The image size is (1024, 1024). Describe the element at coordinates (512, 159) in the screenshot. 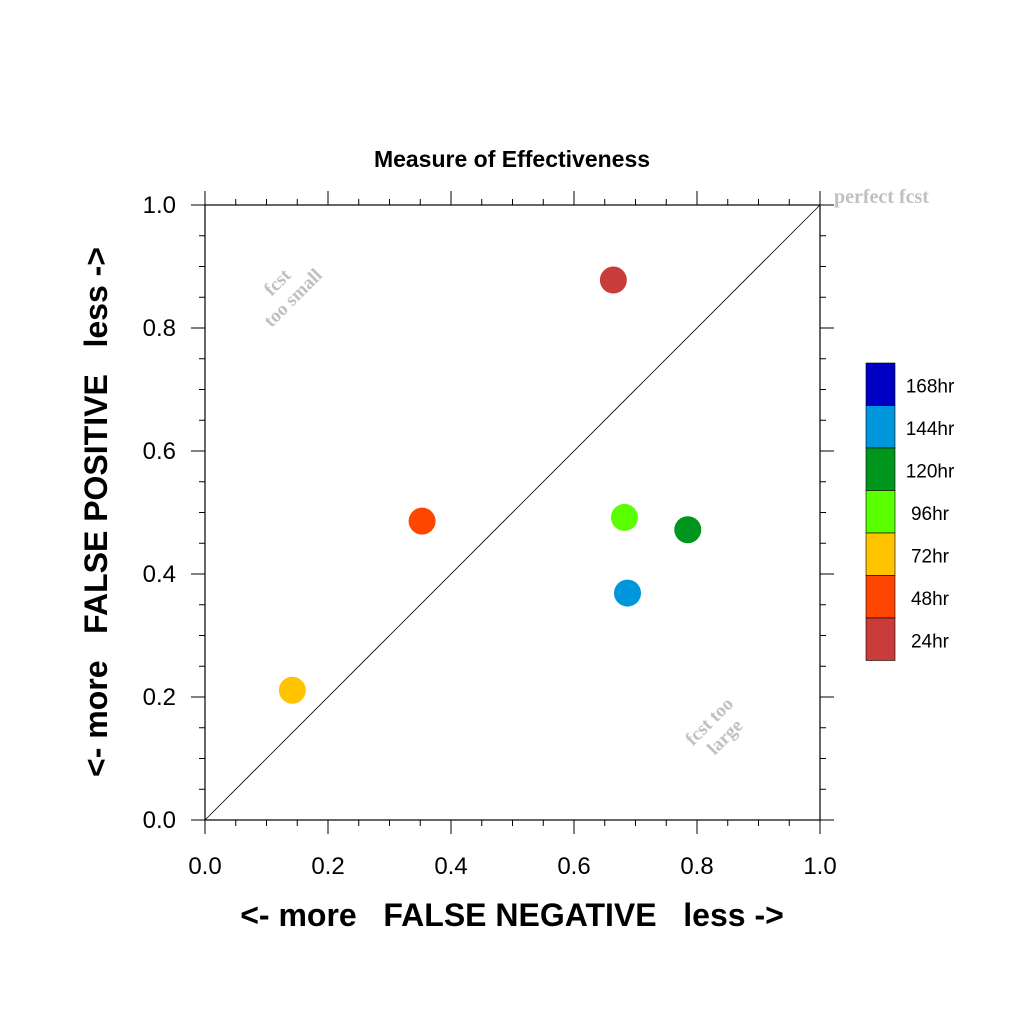

I see `chart-title: Measure of Effectiveness` at that location.